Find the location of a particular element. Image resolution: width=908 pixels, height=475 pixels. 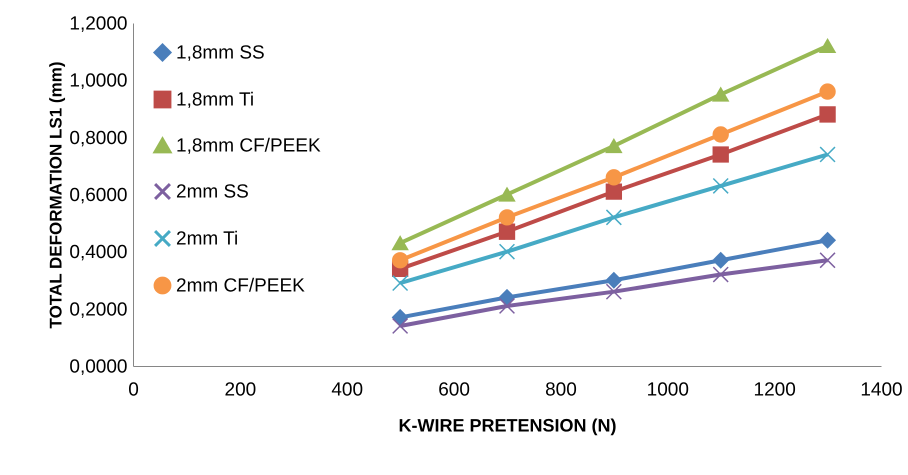

y-tick-label: 1,0000 is located at coordinates (98, 81).